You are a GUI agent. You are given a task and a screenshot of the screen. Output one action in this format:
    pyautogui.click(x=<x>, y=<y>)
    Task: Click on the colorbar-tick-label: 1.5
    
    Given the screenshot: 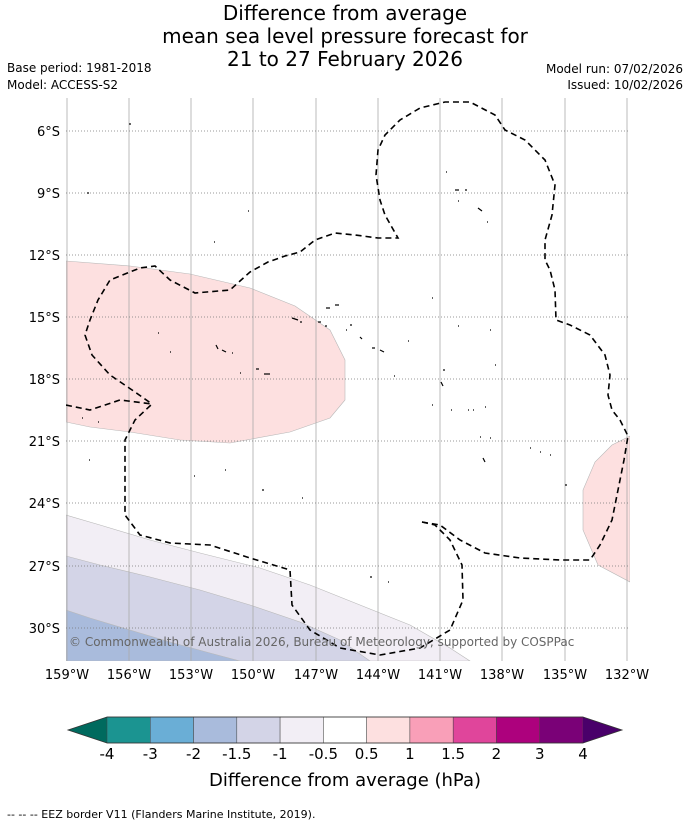 What is the action you would take?
    pyautogui.click(x=453, y=754)
    